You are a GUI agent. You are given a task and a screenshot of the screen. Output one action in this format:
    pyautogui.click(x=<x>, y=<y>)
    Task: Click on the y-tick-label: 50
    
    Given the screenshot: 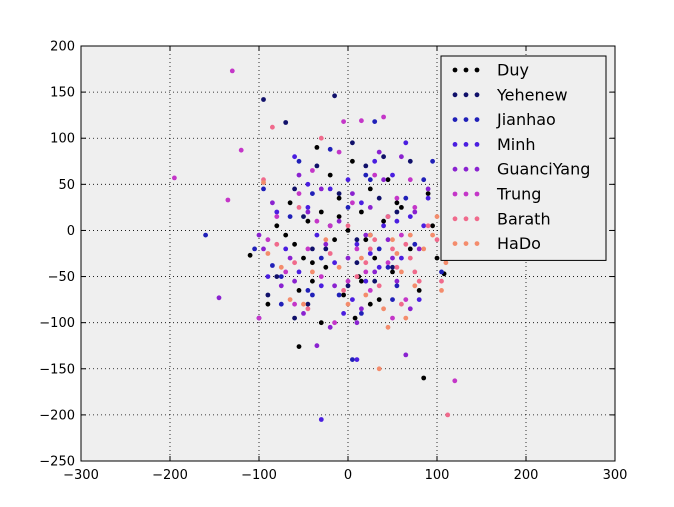 What is the action you would take?
    pyautogui.click(x=66, y=185)
    